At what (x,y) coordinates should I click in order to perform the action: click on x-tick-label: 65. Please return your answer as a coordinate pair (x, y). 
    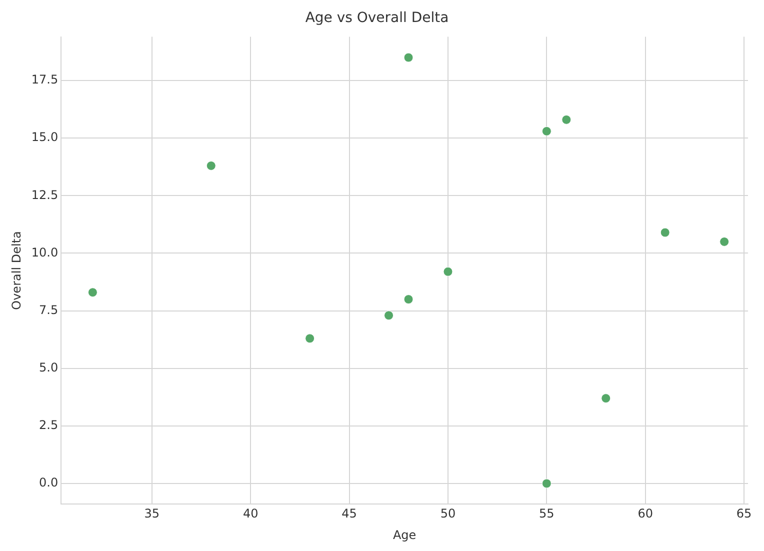
    Looking at the image, I should click on (744, 513).